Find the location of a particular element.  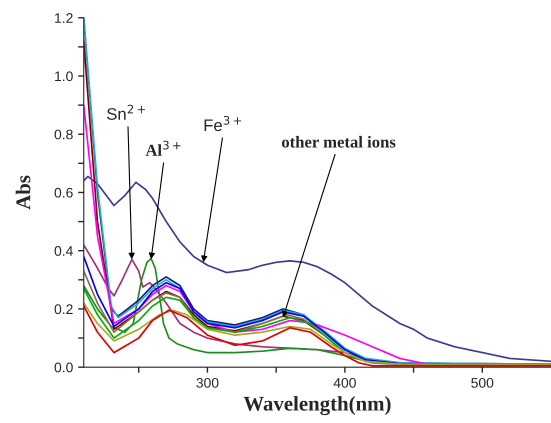

annotation: Al$^{3+}$ is located at coordinates (163, 148).